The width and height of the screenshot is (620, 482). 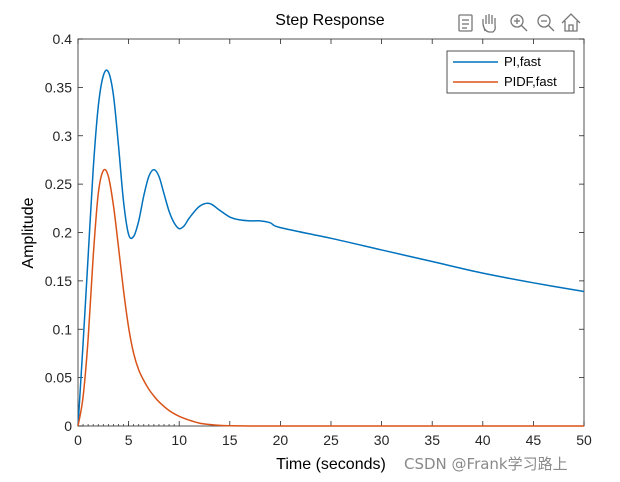 I want to click on figure-toolbar, so click(x=519, y=23).